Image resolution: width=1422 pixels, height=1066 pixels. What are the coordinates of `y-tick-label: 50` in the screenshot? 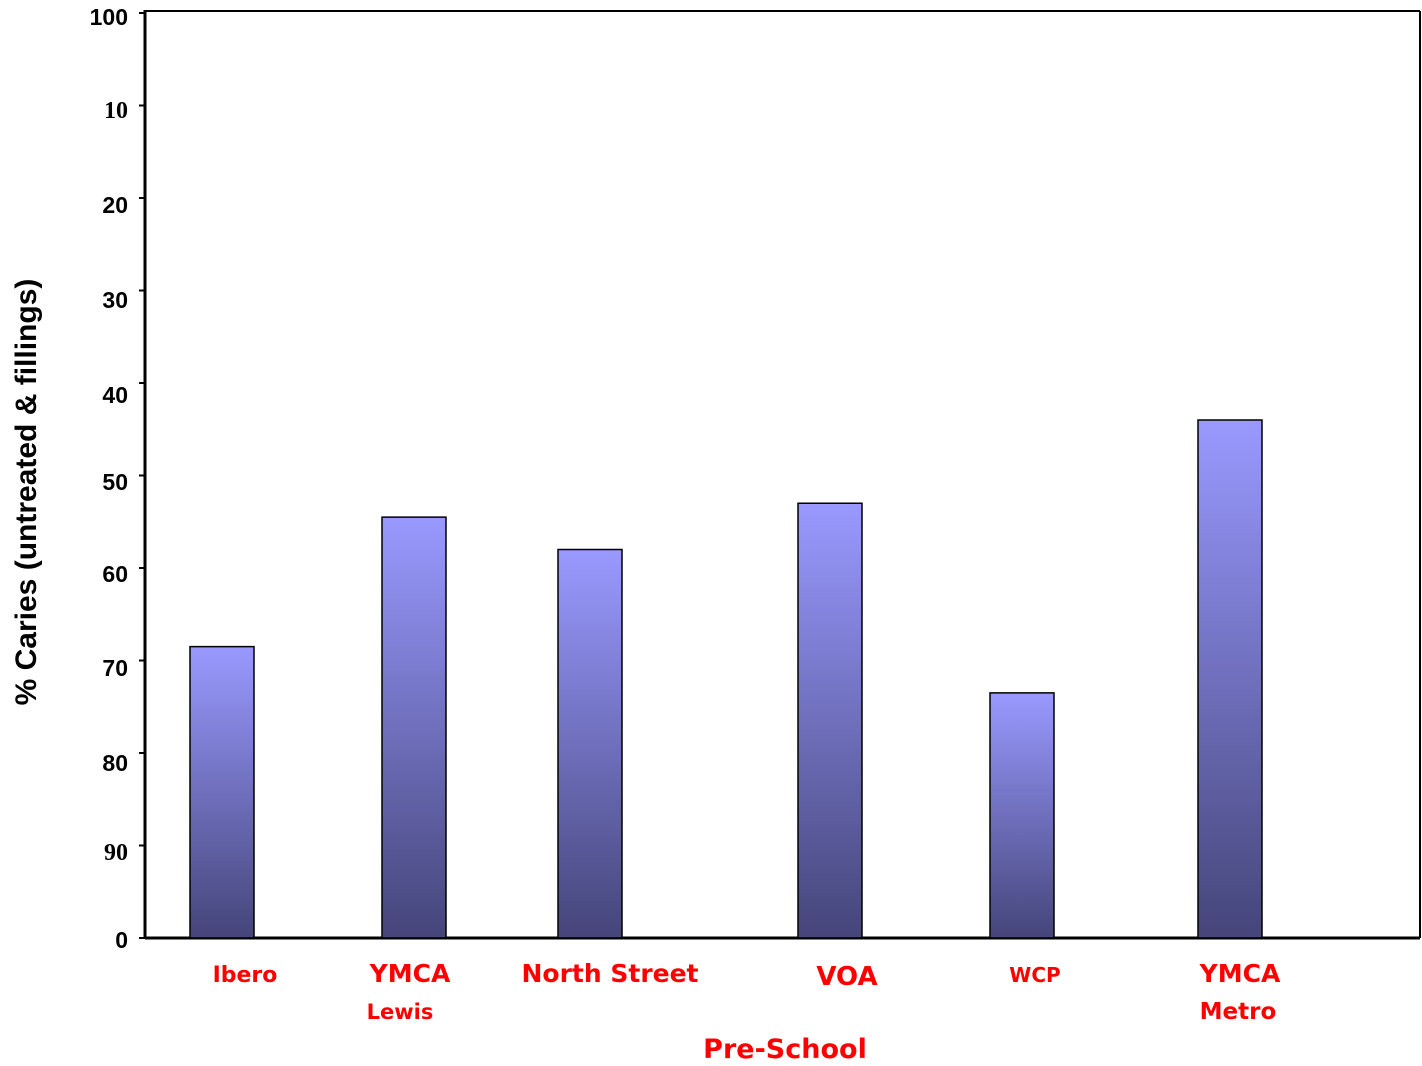 It's located at (115, 482).